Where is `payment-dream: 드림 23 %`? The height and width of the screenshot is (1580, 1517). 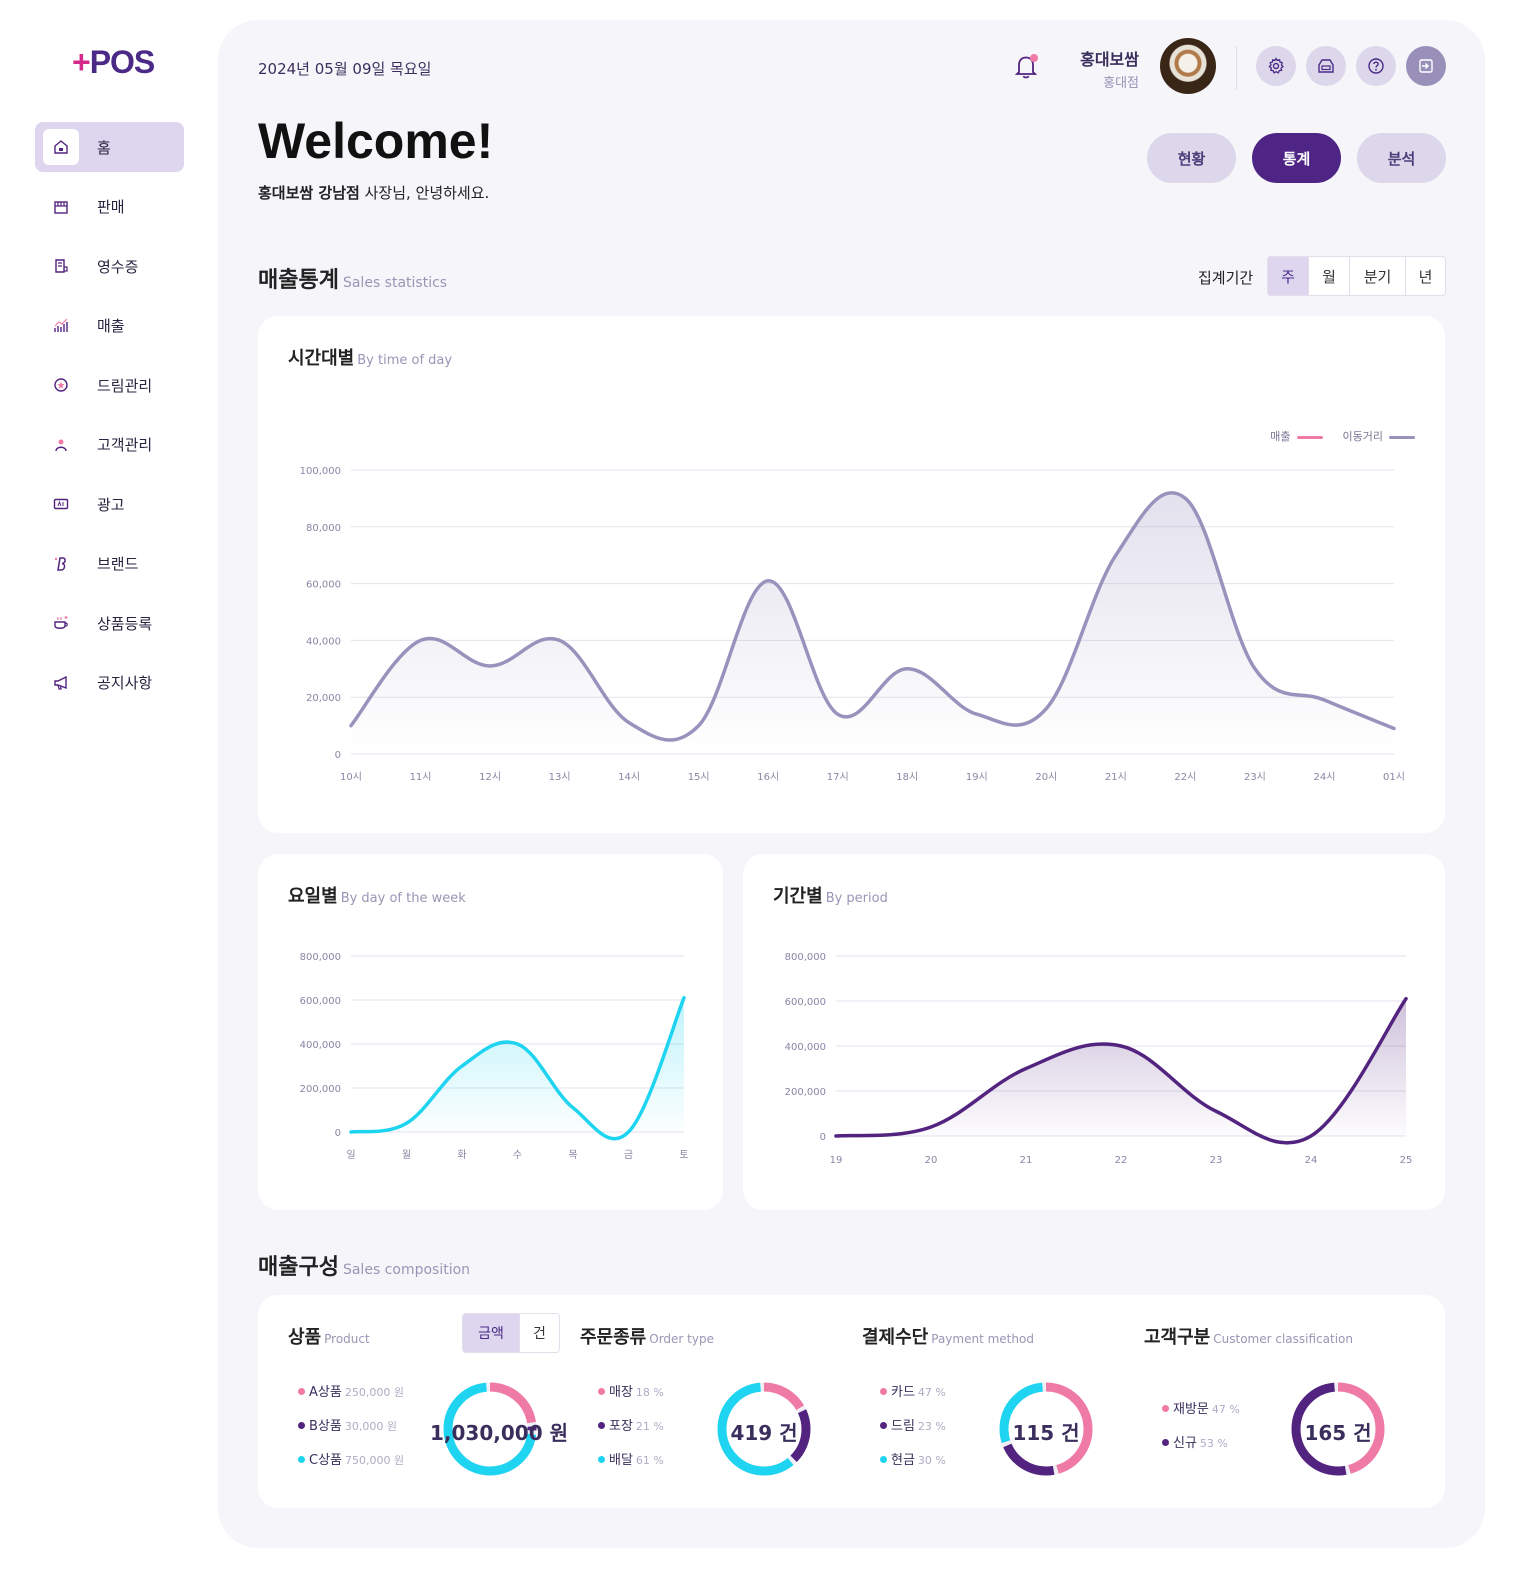
payment-dream: 드림 23 % is located at coordinates (913, 1424).